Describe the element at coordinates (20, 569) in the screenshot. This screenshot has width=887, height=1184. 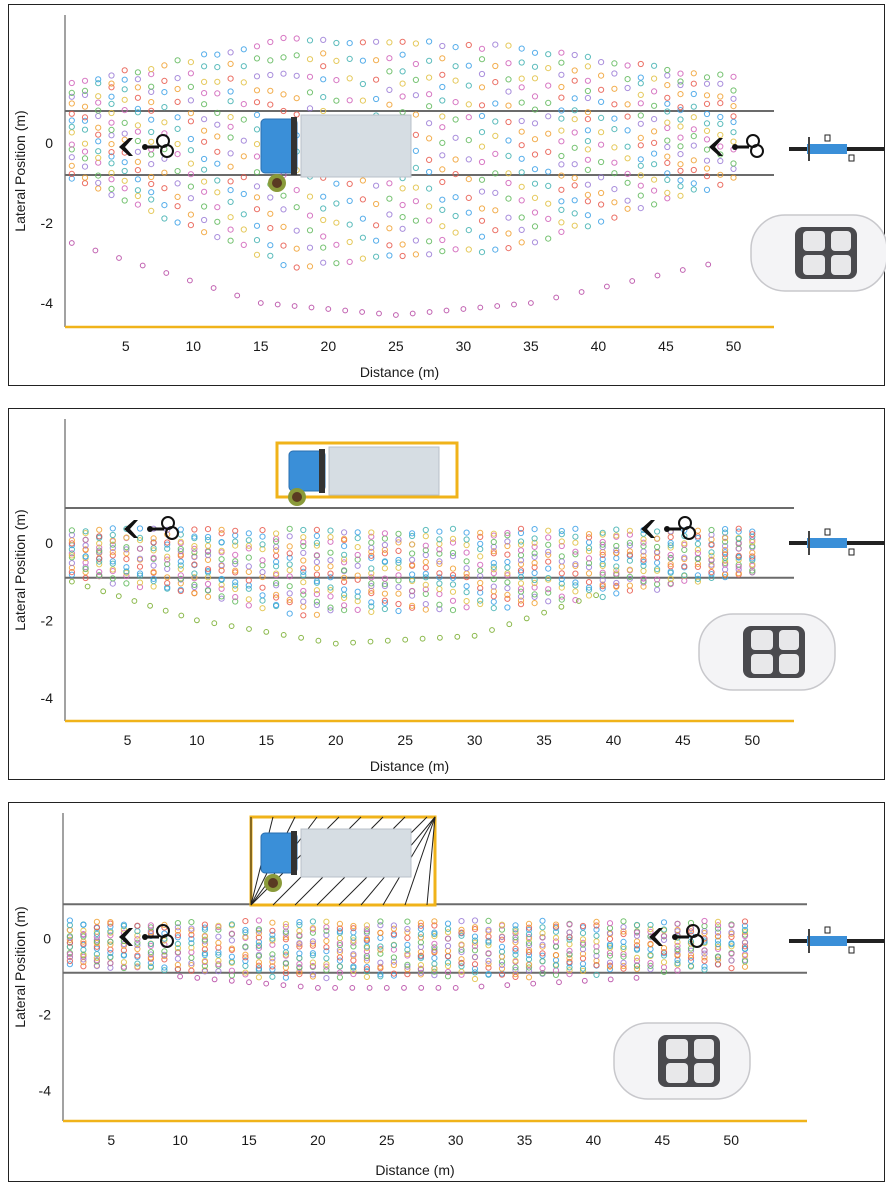
I see `y-axis-label: Lateral Position (m)` at that location.